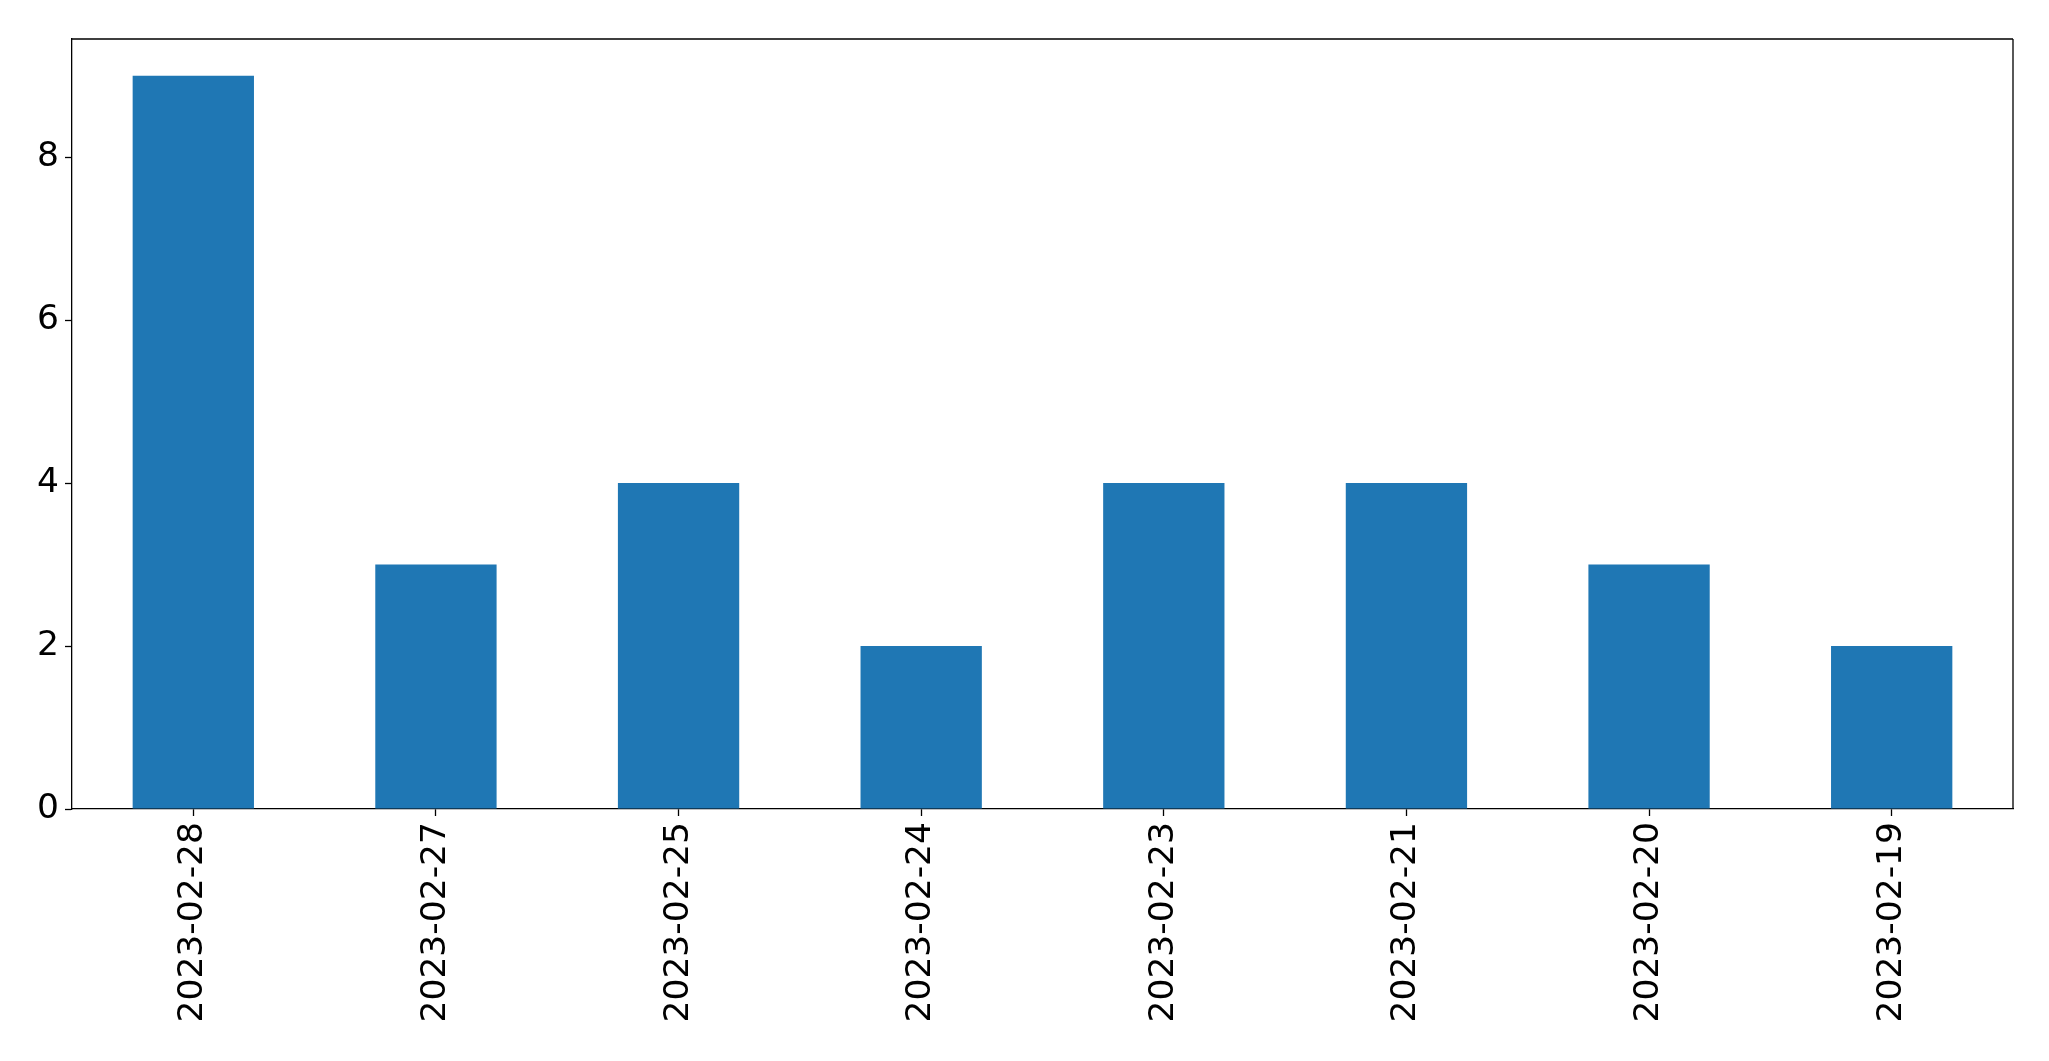  Describe the element at coordinates (1160, 922) in the screenshot. I see `x-tick-label: 2023-02-23` at that location.